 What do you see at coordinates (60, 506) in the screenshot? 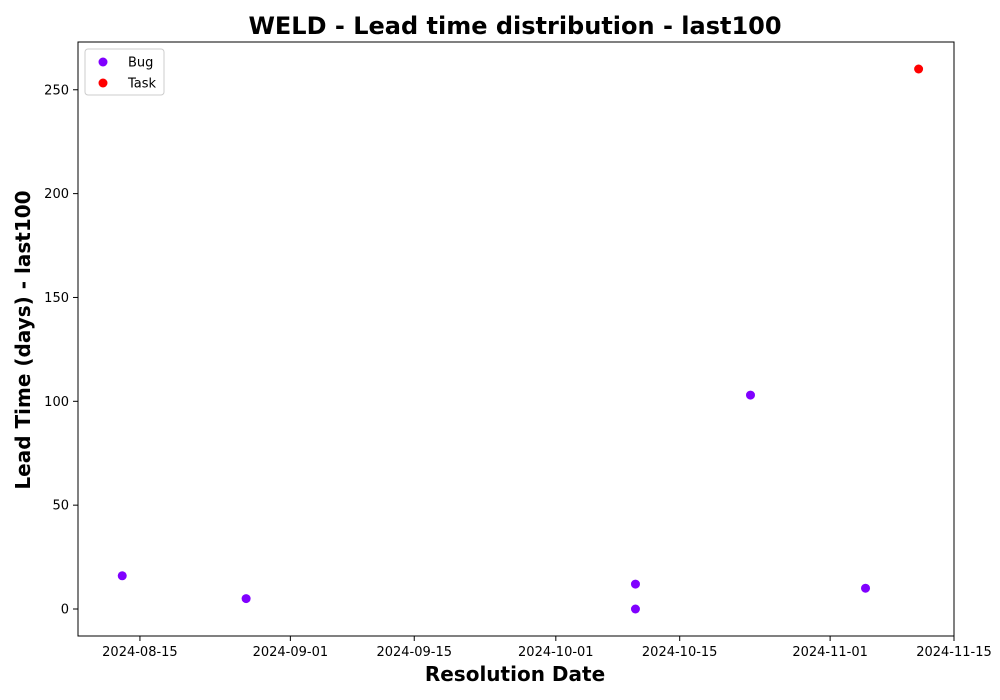
I see `y-tick-label: 50` at bounding box center [60, 506].